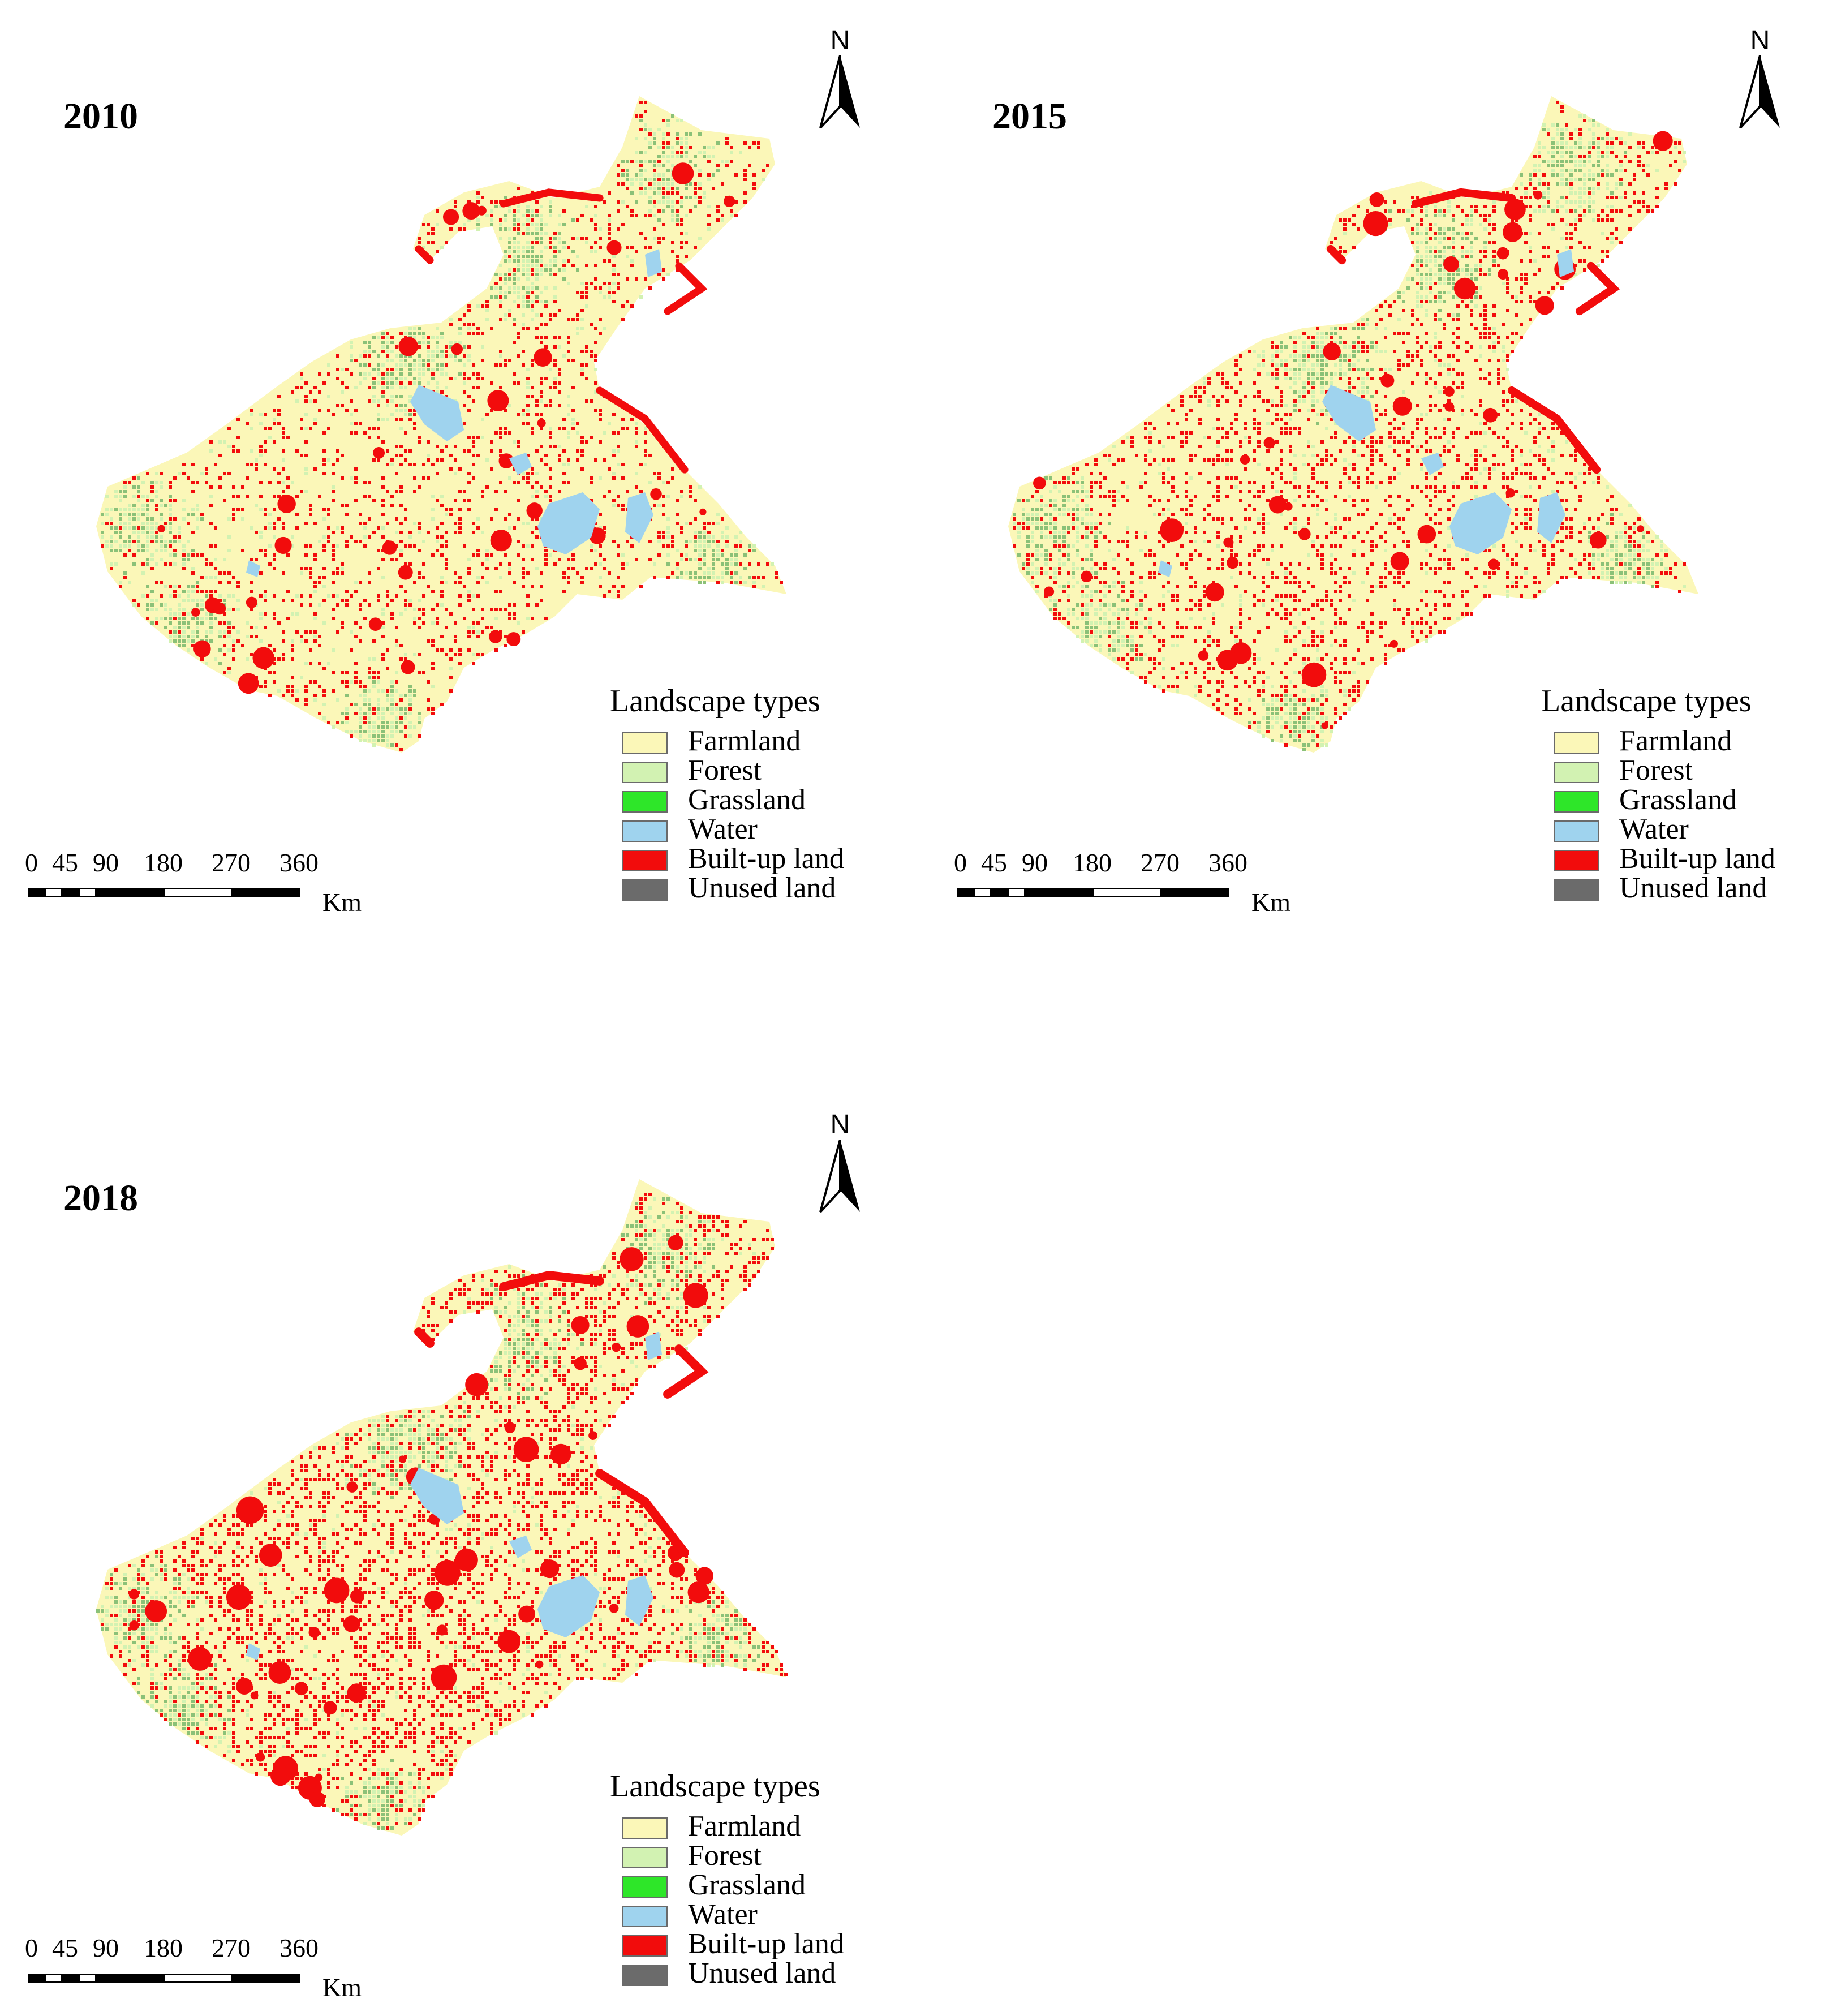 The image size is (1824, 2016). I want to click on landscape-map-2015, so click(1353, 424).